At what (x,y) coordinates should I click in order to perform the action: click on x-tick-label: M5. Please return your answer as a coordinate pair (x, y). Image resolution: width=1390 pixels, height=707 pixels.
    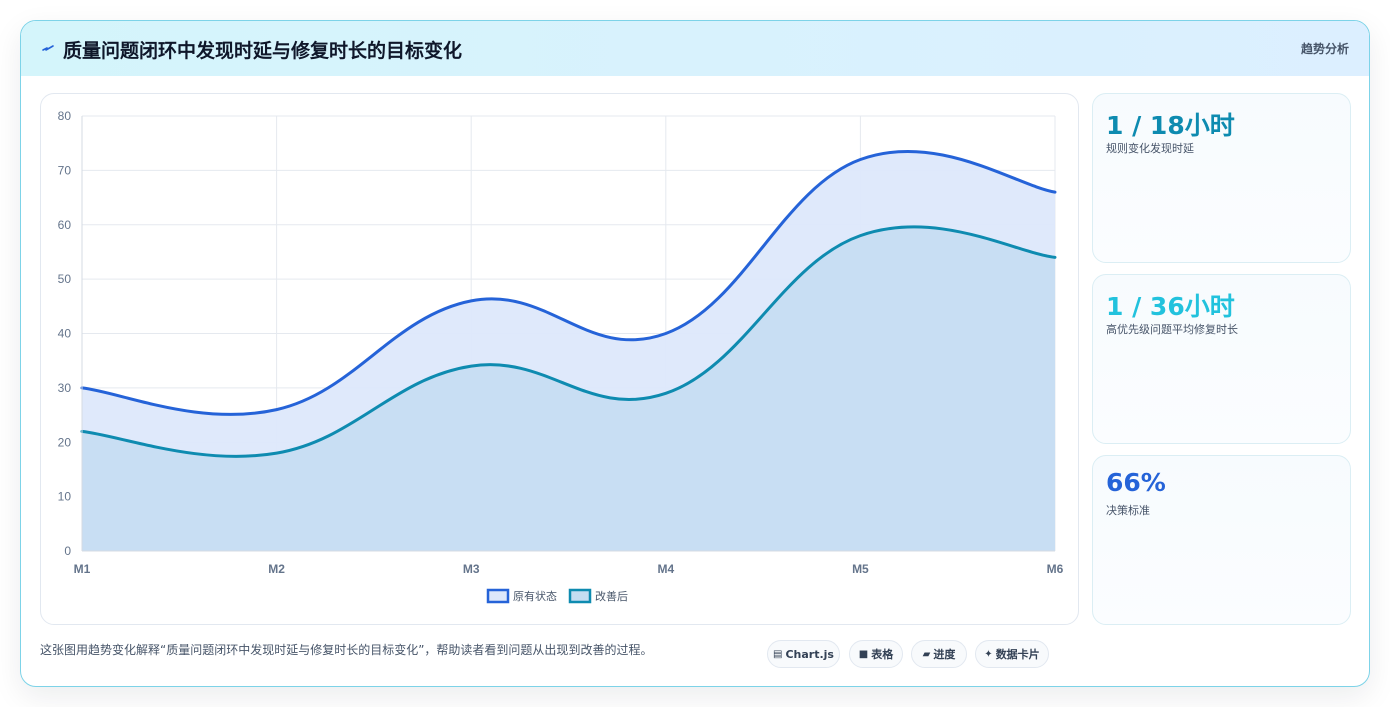
    Looking at the image, I should click on (860, 569).